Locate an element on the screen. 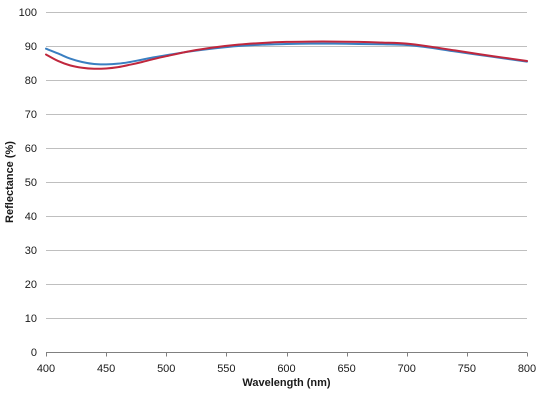 Image resolution: width=541 pixels, height=400 pixels. x-tick-labels: 400 450 500 550 600 650 700 750 800 is located at coordinates (286, 369).